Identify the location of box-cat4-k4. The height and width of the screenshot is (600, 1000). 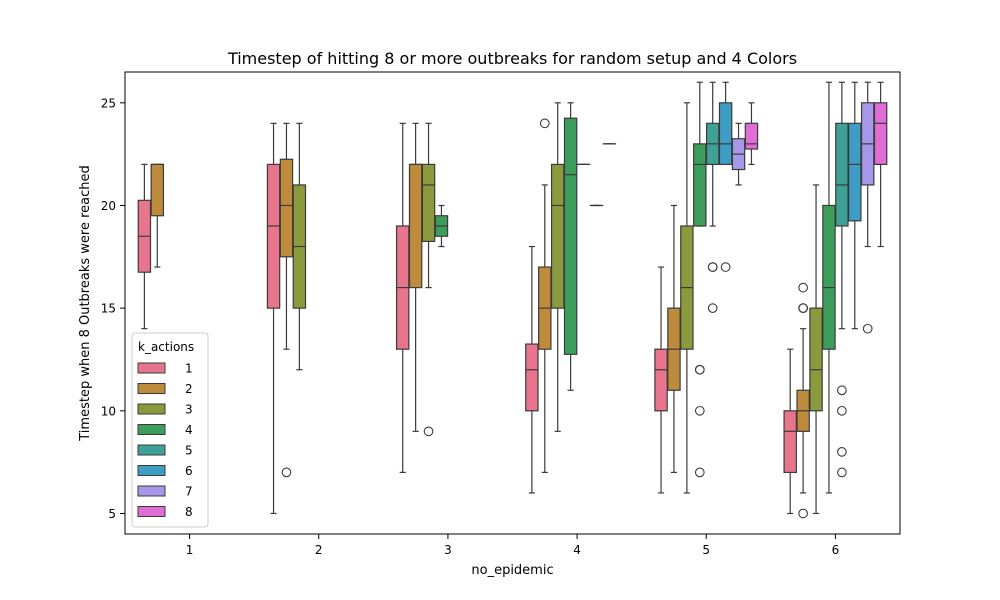
(570, 246).